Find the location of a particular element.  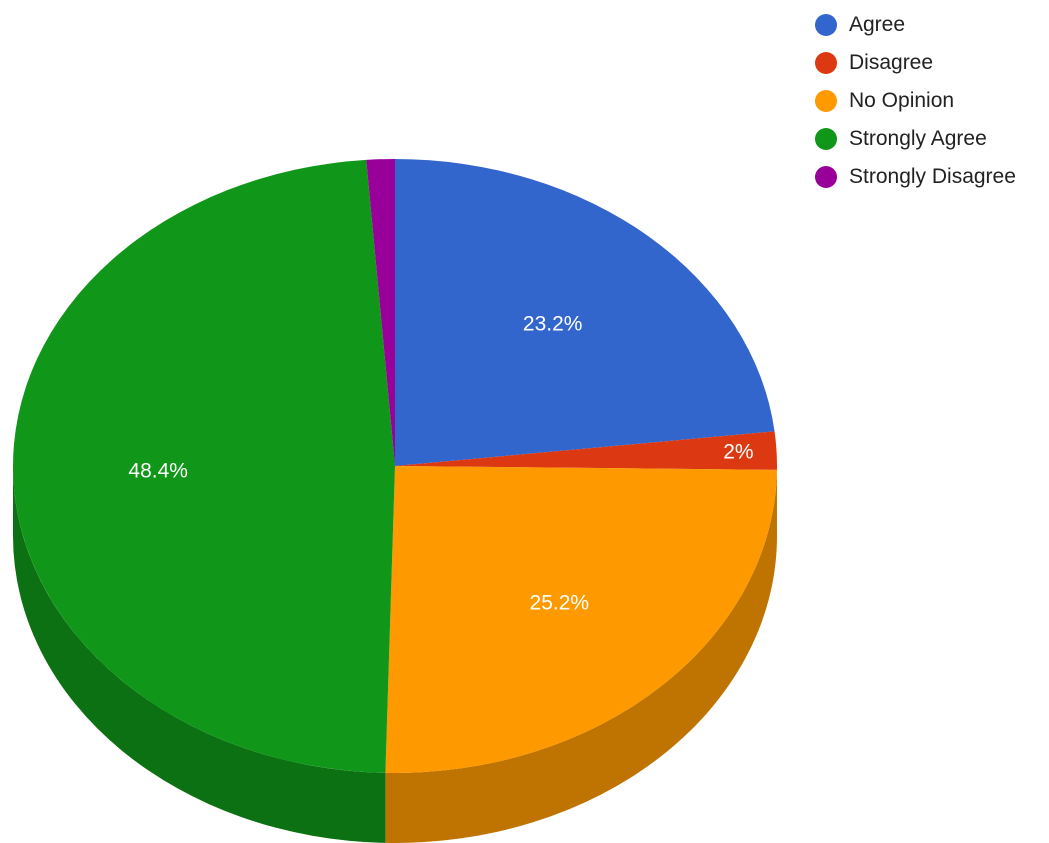

slice-label-disagree: 2% is located at coordinates (738, 452).